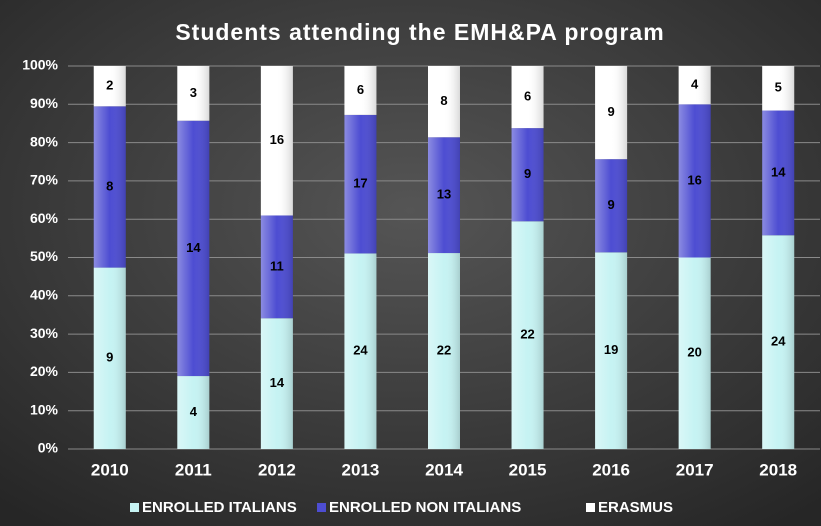 Image resolution: width=821 pixels, height=526 pixels. Describe the element at coordinates (528, 469) in the screenshot. I see `x-tick-label: 2015` at that location.